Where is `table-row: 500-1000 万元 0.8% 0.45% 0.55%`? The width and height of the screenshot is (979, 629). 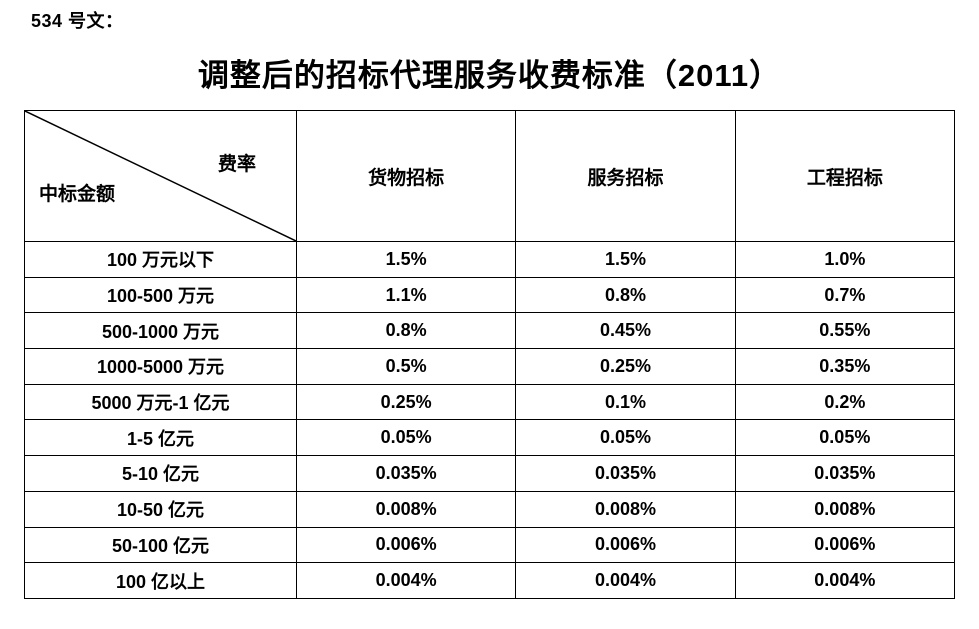 table-row: 500-1000 万元 0.8% 0.45% 0.55% is located at coordinates (490, 331).